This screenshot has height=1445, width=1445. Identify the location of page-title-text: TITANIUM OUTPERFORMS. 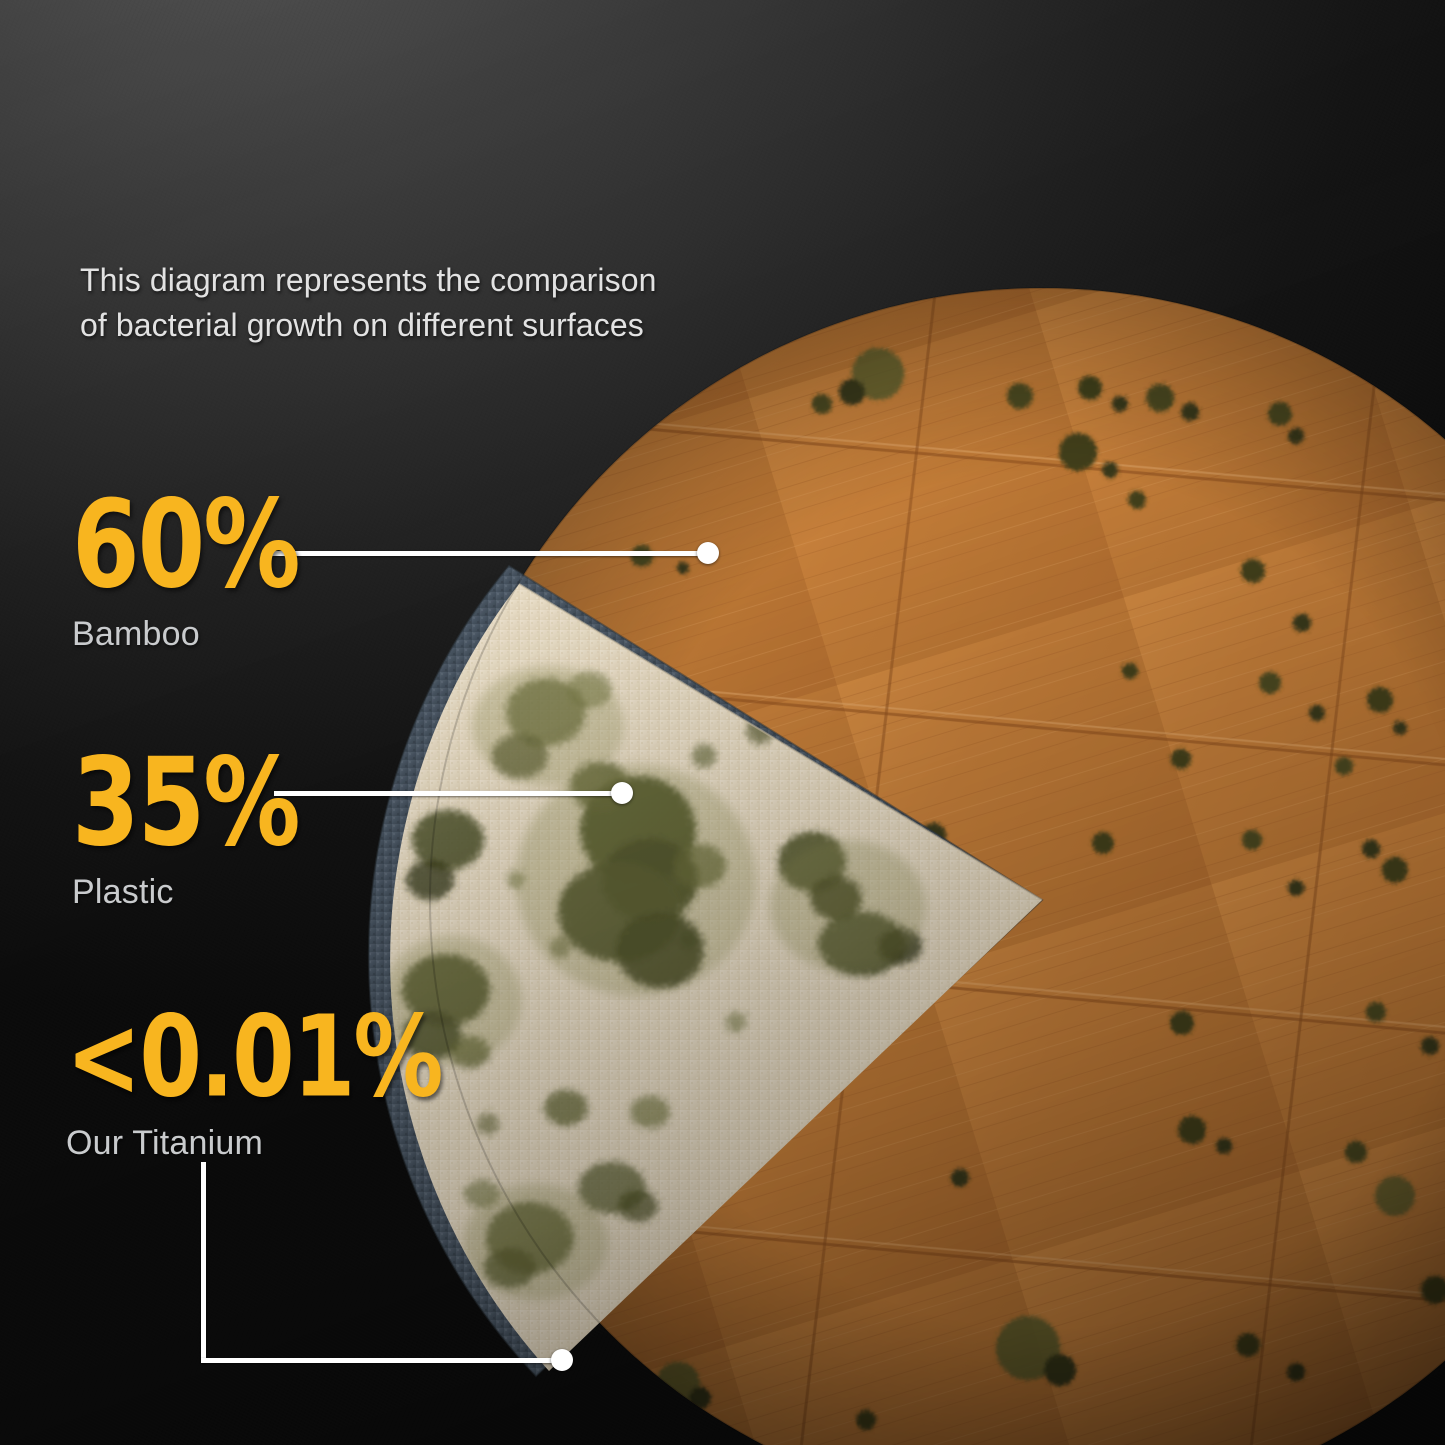
(741, 141).